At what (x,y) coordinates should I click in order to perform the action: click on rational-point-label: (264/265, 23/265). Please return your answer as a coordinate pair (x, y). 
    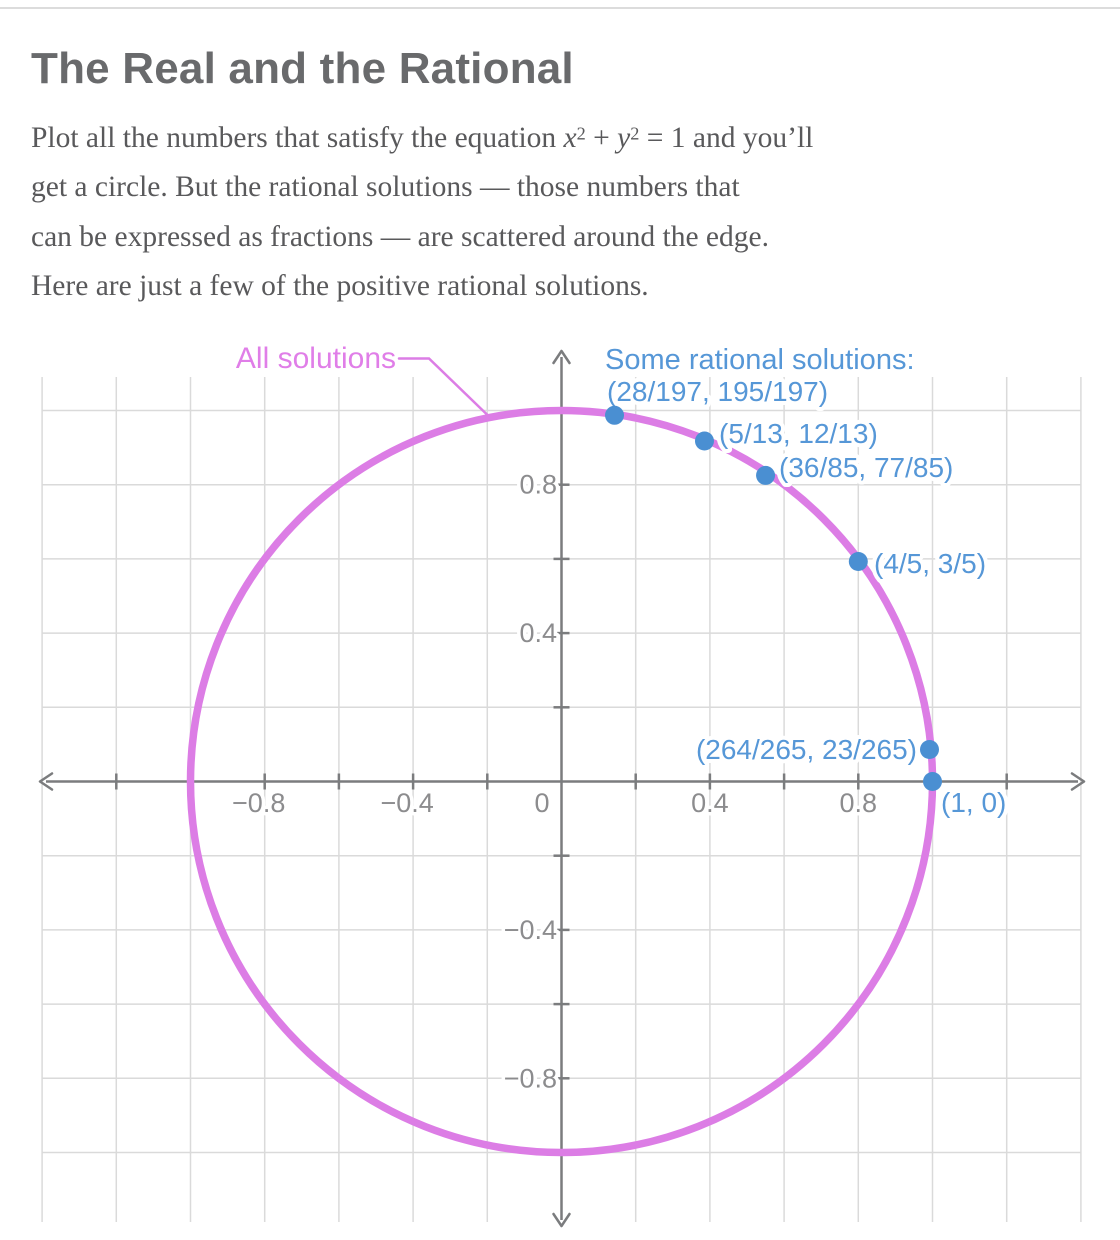
    Looking at the image, I should click on (806, 749).